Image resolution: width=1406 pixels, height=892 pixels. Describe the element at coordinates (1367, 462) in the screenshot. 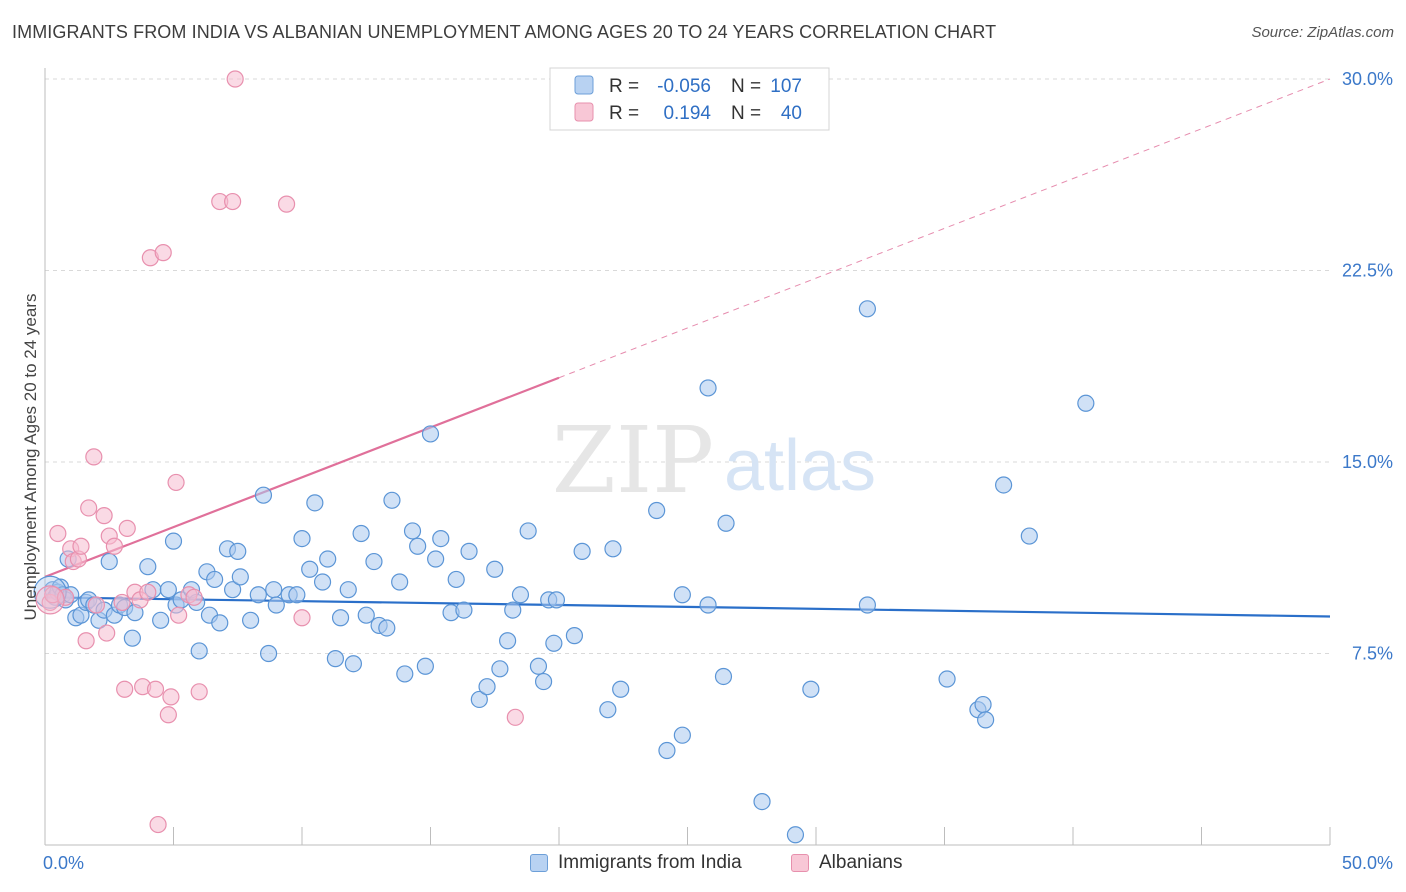

I see `y-tick-label: 15.0%` at that location.